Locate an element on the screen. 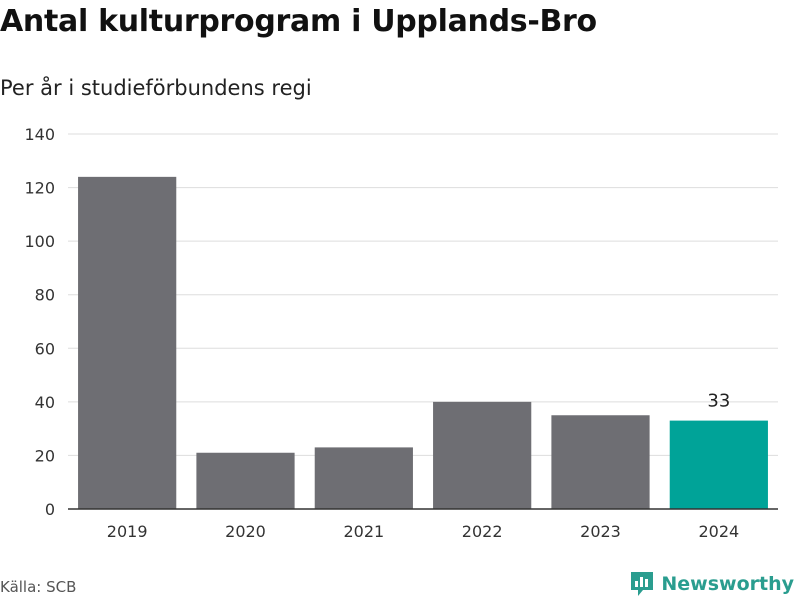 This screenshot has height=600, width=800. y-tick-label: 100 is located at coordinates (39, 241).